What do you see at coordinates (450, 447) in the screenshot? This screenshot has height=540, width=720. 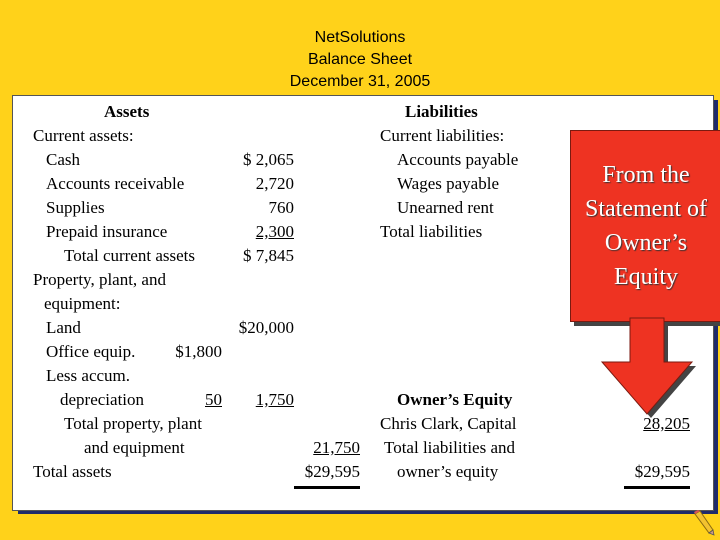 I see `total-le-label-line1: Total liabilities and` at bounding box center [450, 447].